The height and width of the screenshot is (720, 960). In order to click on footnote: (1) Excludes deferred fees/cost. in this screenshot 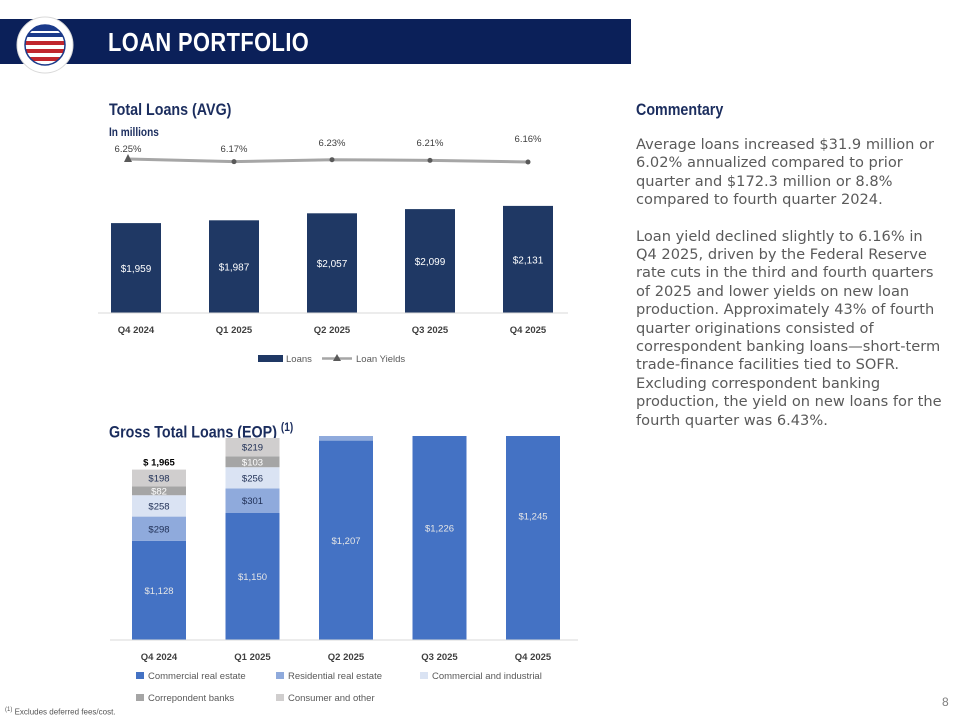, I will do `click(60, 712)`.